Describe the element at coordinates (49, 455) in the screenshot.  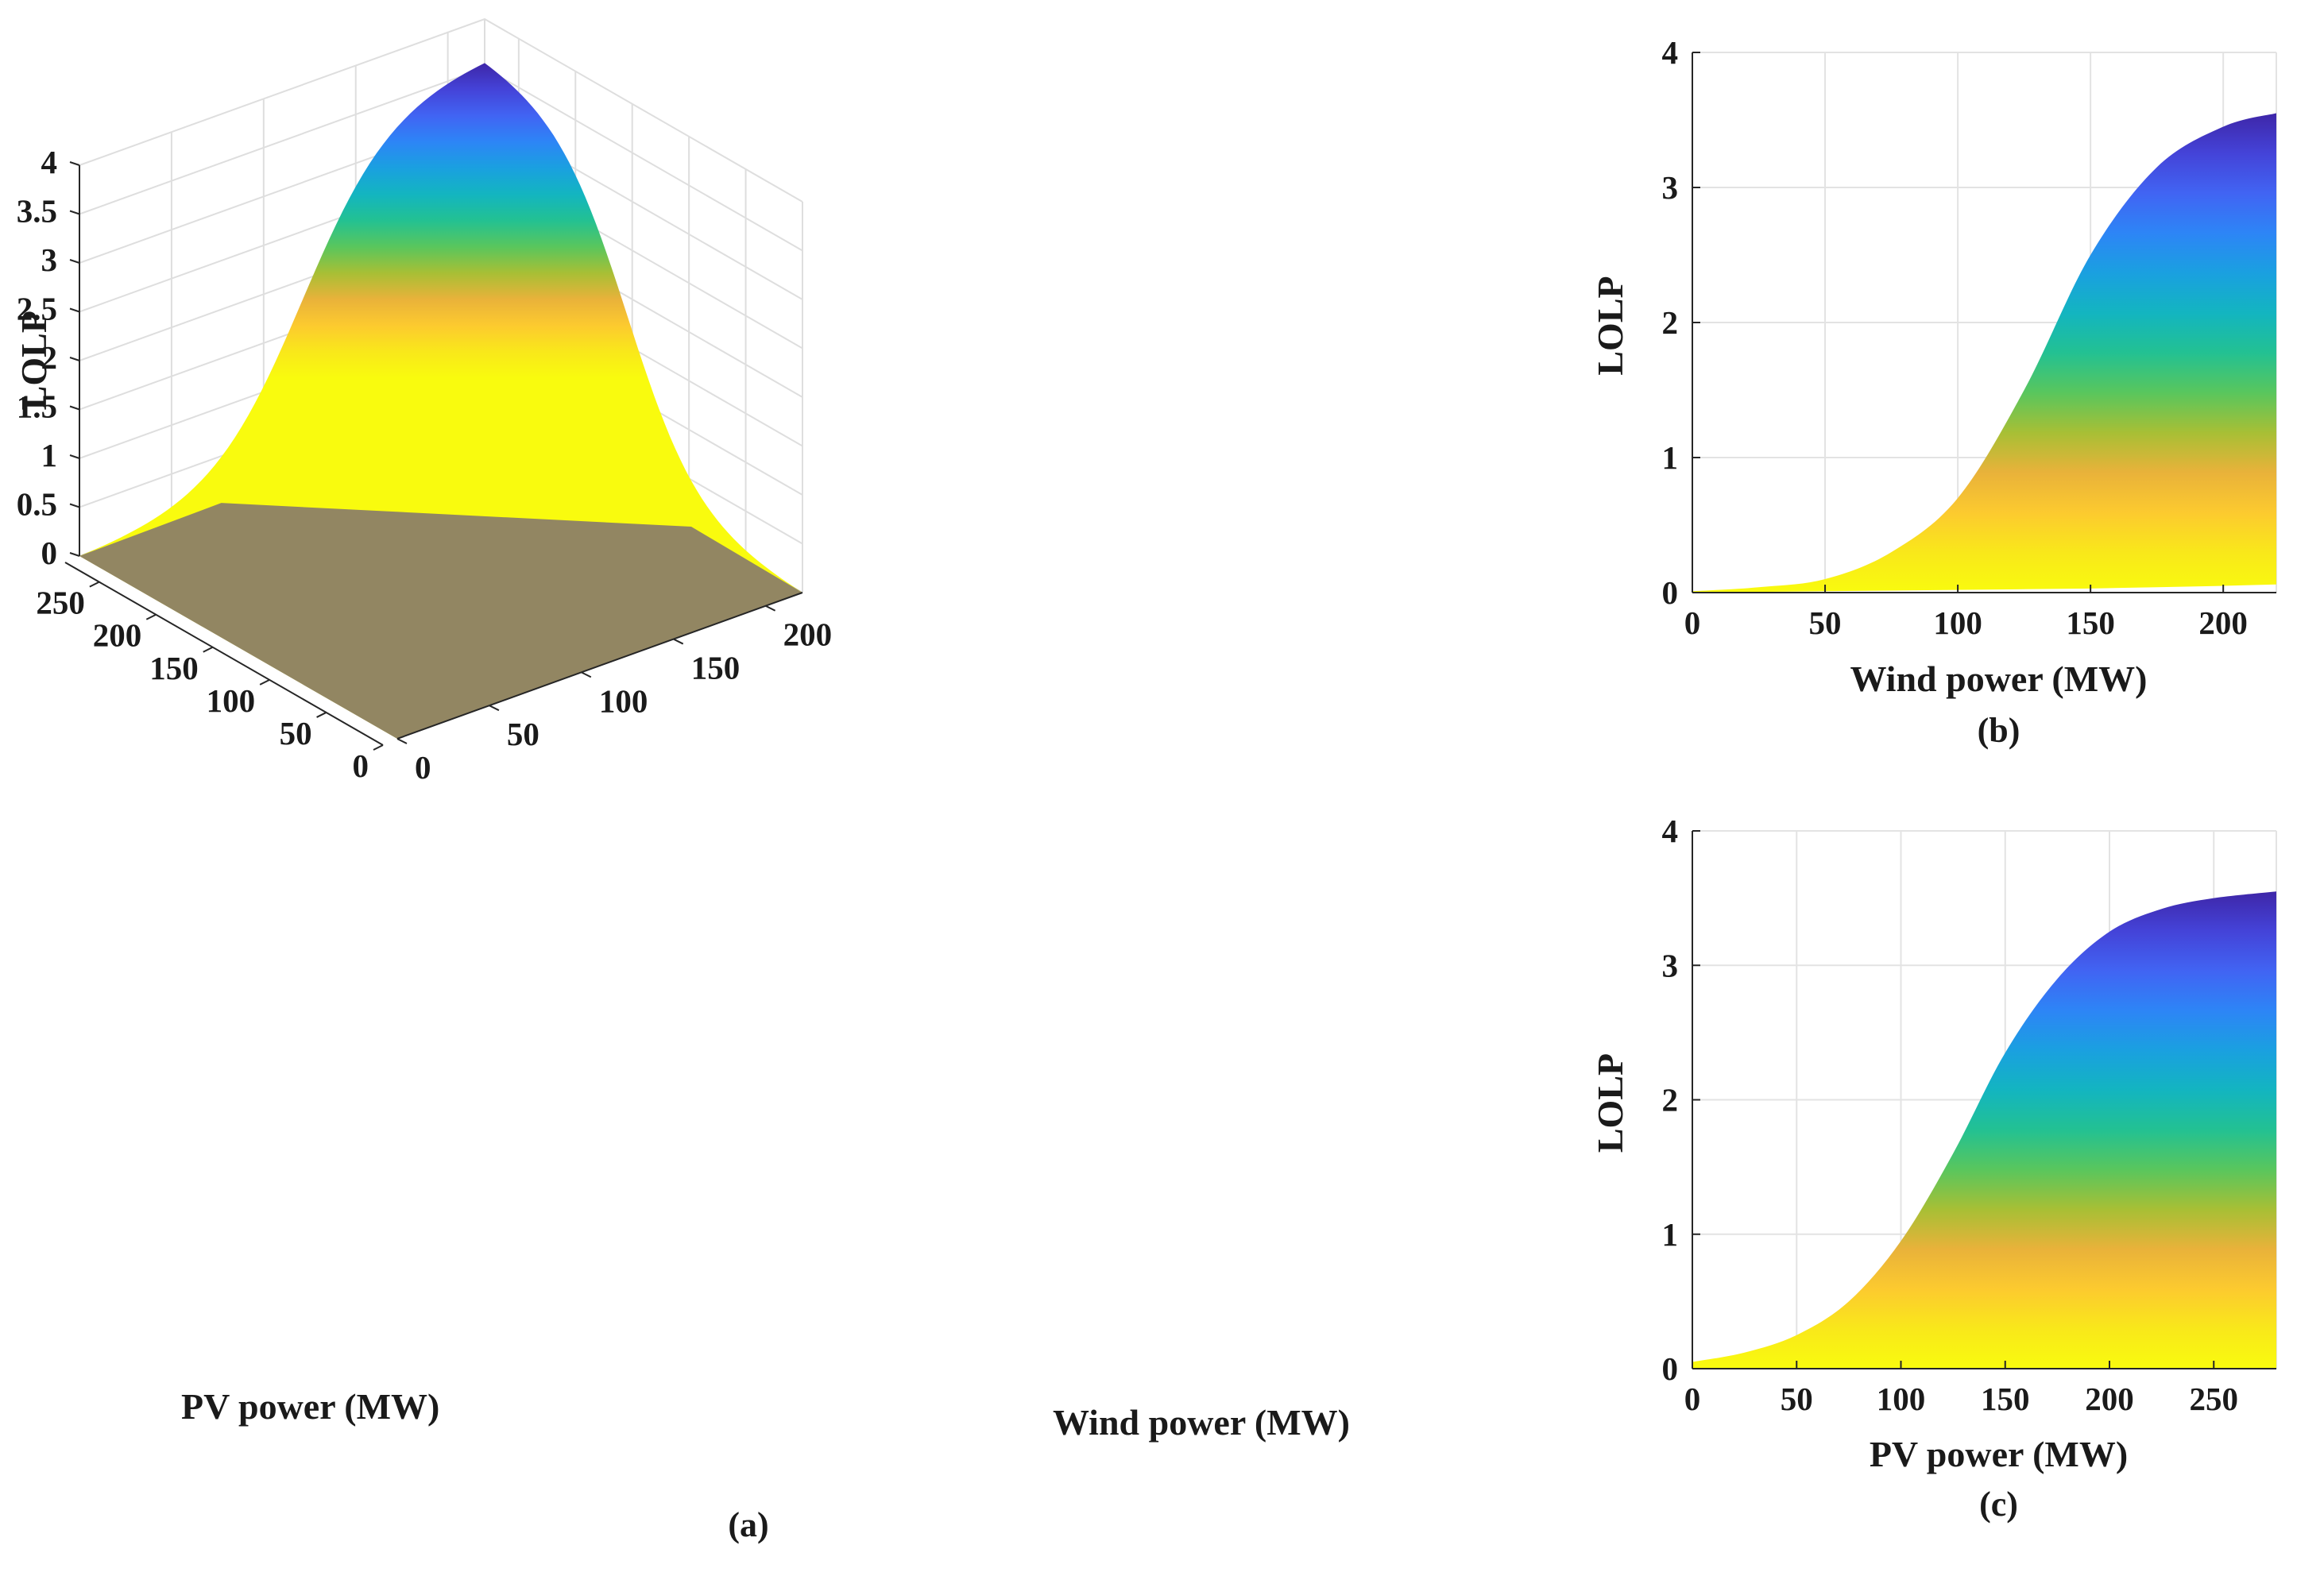
I see `z-tick-label: 1` at that location.